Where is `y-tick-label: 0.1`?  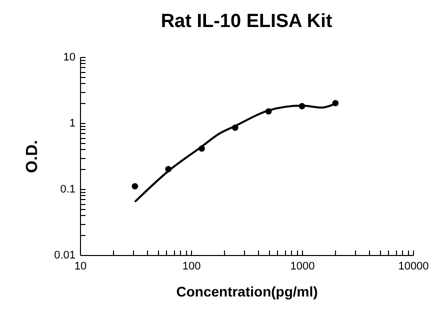 y-tick-label: 0.1 is located at coordinates (68, 190).